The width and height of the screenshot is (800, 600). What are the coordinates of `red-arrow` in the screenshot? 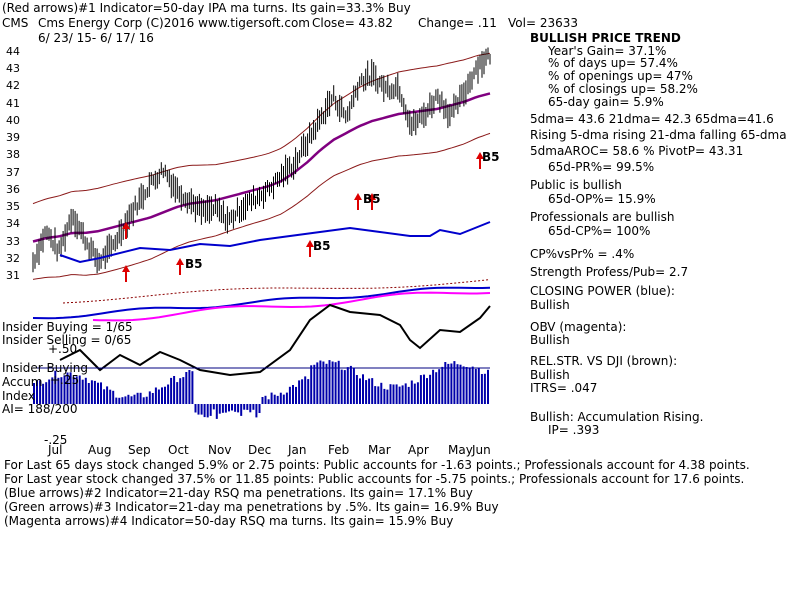 It's located at (126, 273).